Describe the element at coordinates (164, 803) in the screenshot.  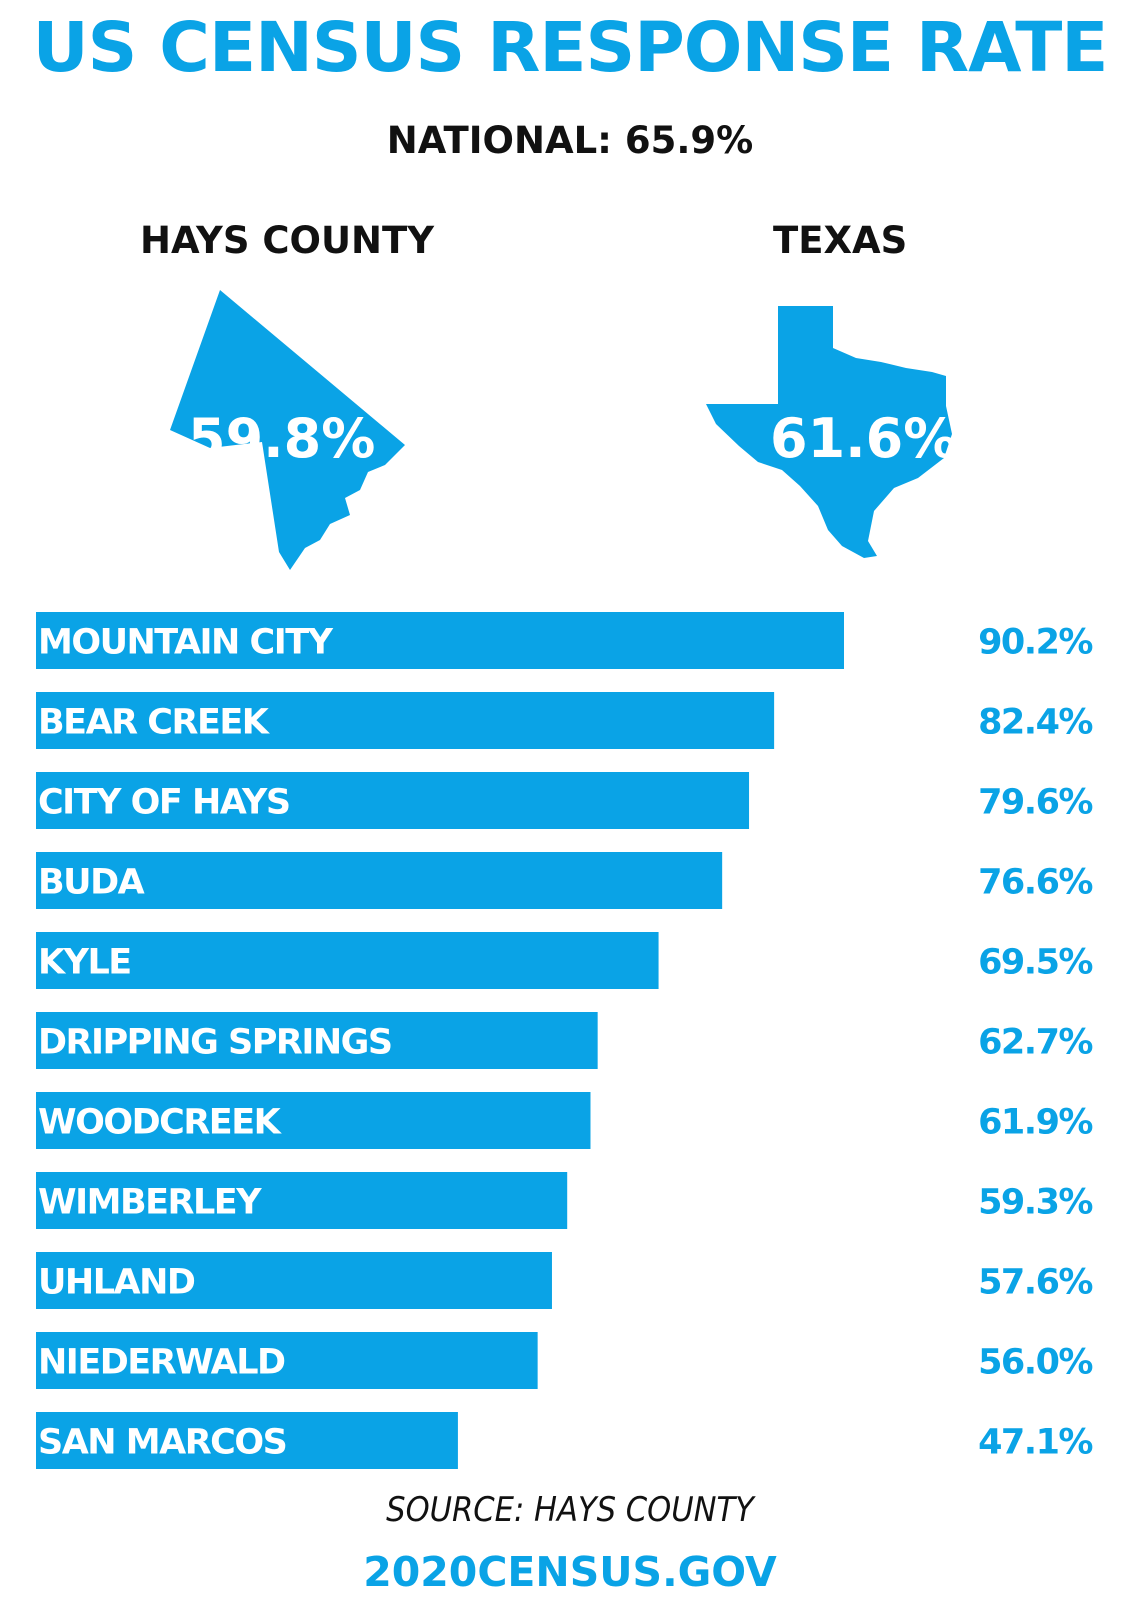
I see `bar-label: CITY OF HAYS` at that location.